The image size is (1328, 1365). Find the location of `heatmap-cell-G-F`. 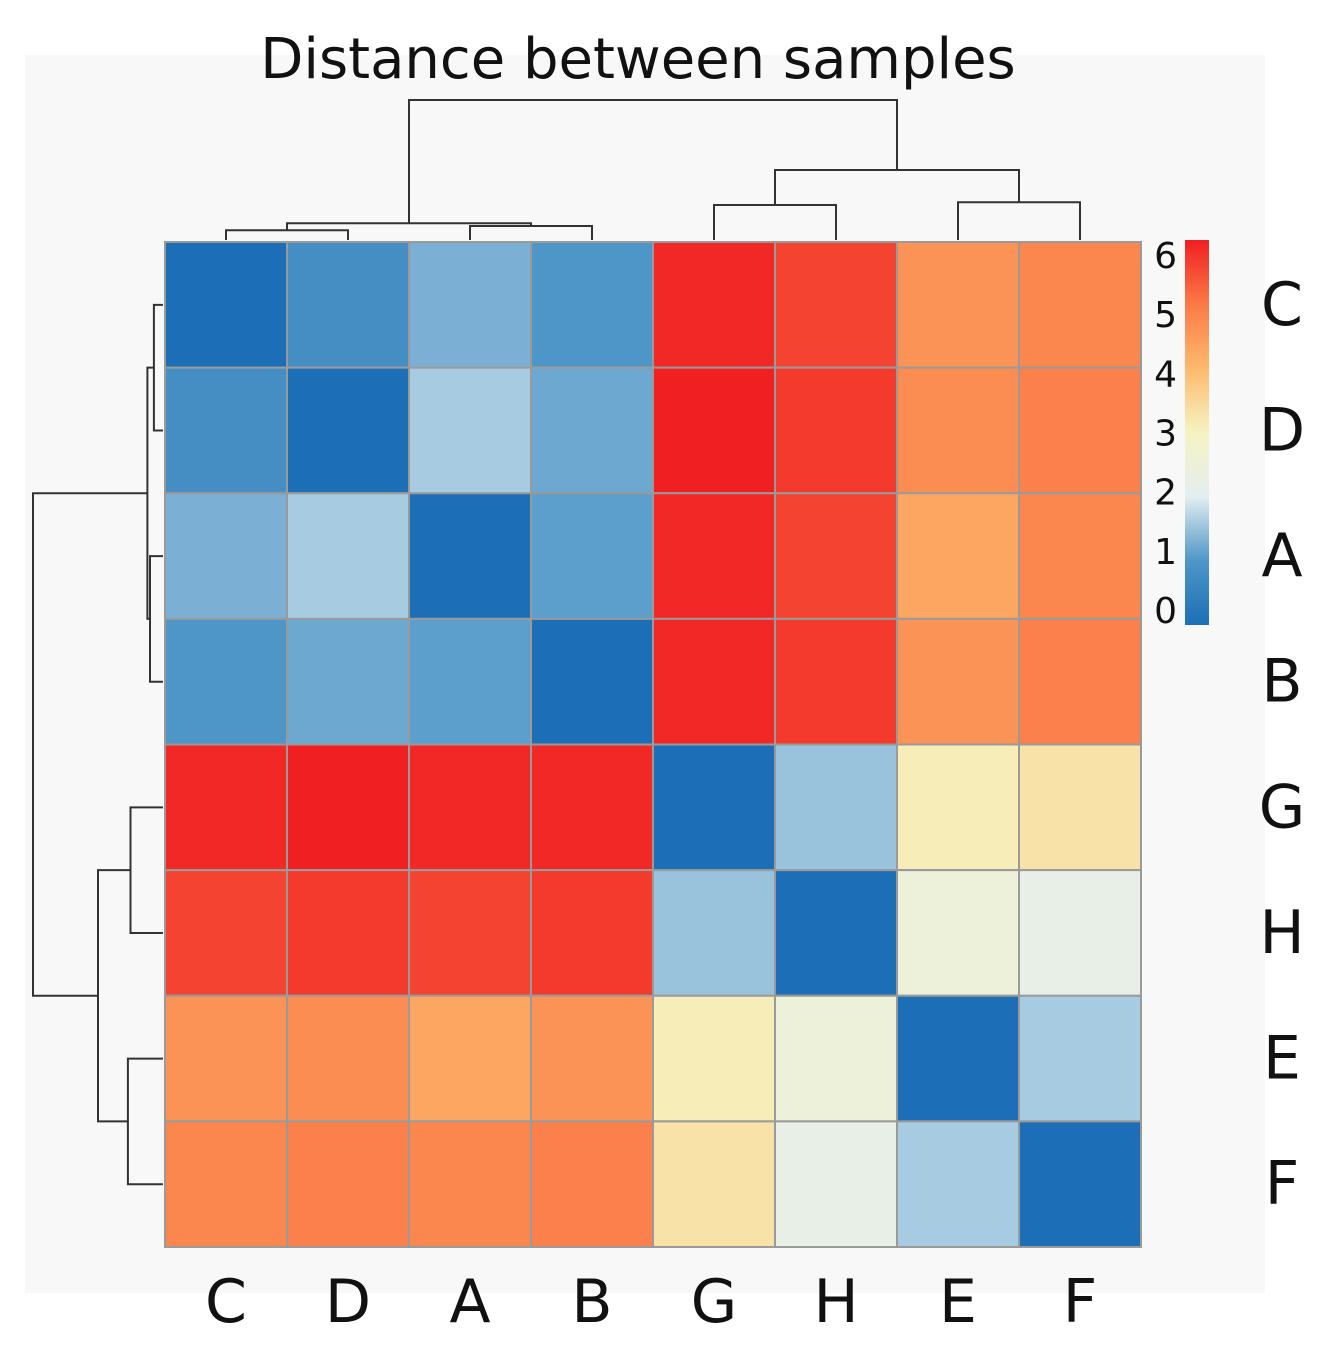

heatmap-cell-G-F is located at coordinates (1080, 807).